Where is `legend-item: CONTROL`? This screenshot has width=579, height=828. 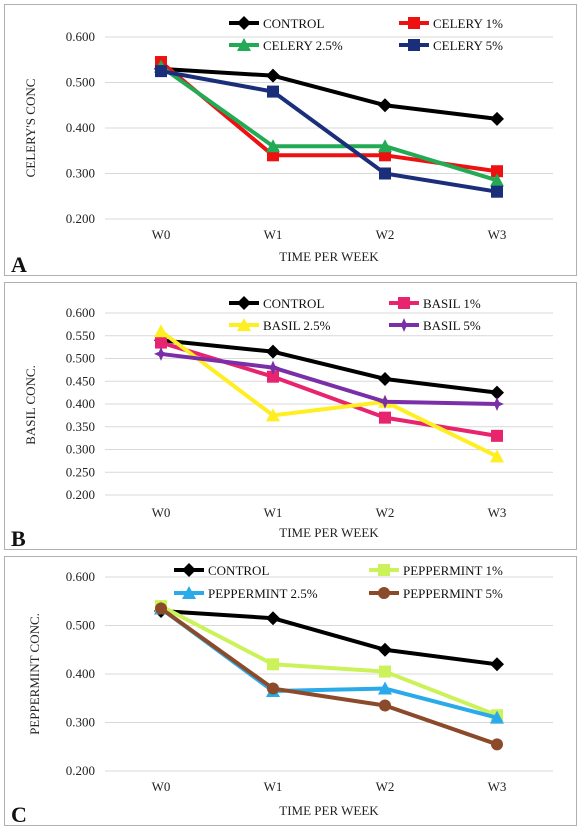
legend-item: CONTROL is located at coordinates (276, 23).